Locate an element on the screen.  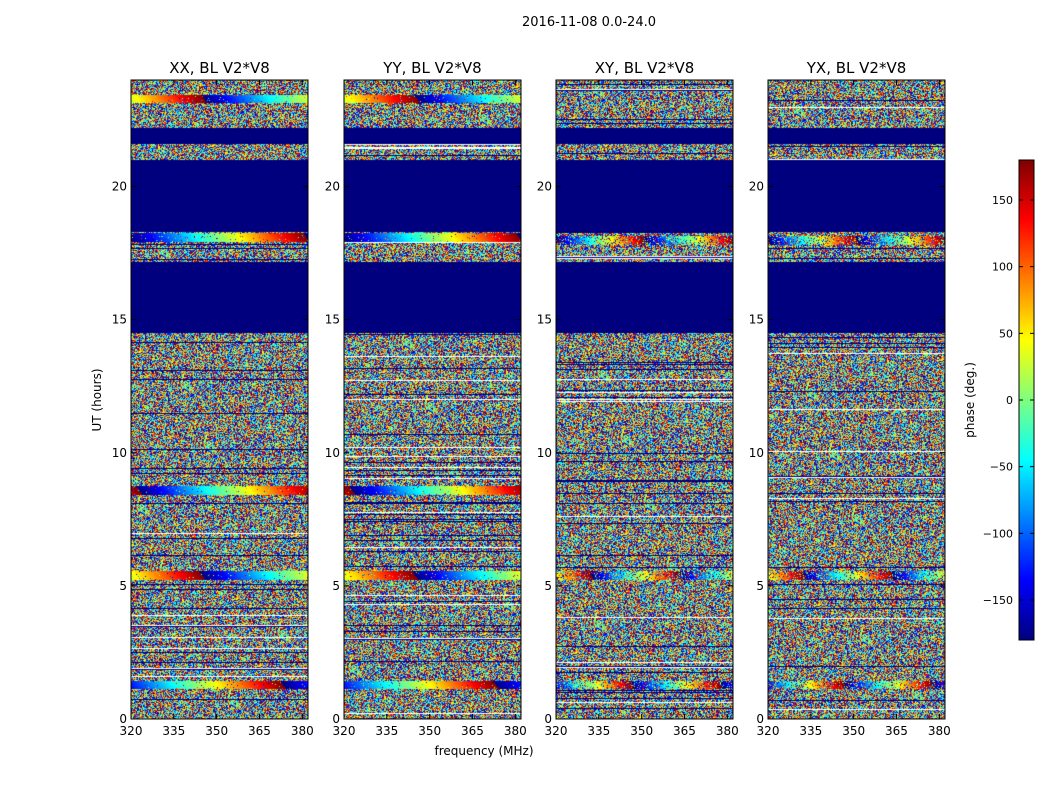
colorbar-tick-label: −100 is located at coordinates (998, 533).